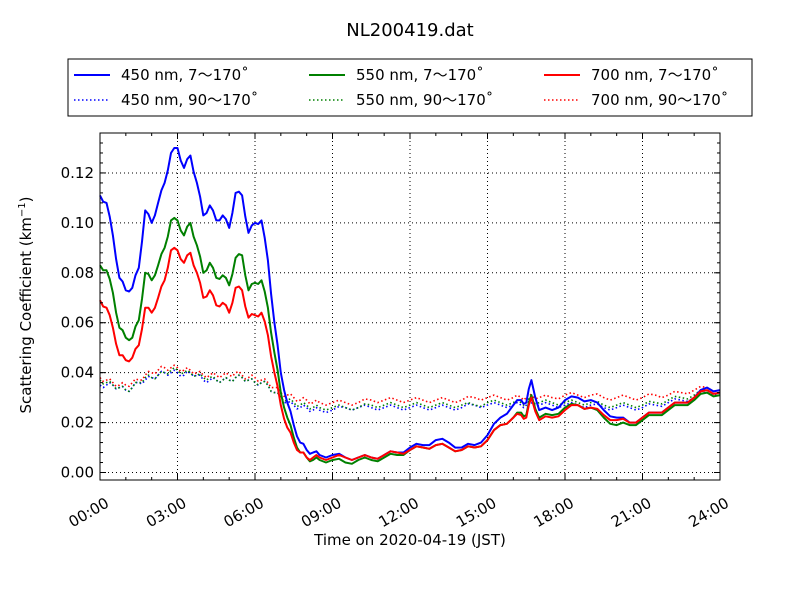 This screenshot has width=800, height=600. Describe the element at coordinates (185, 75) in the screenshot. I see `legend-label: 450 nm, 7～170˚` at that location.